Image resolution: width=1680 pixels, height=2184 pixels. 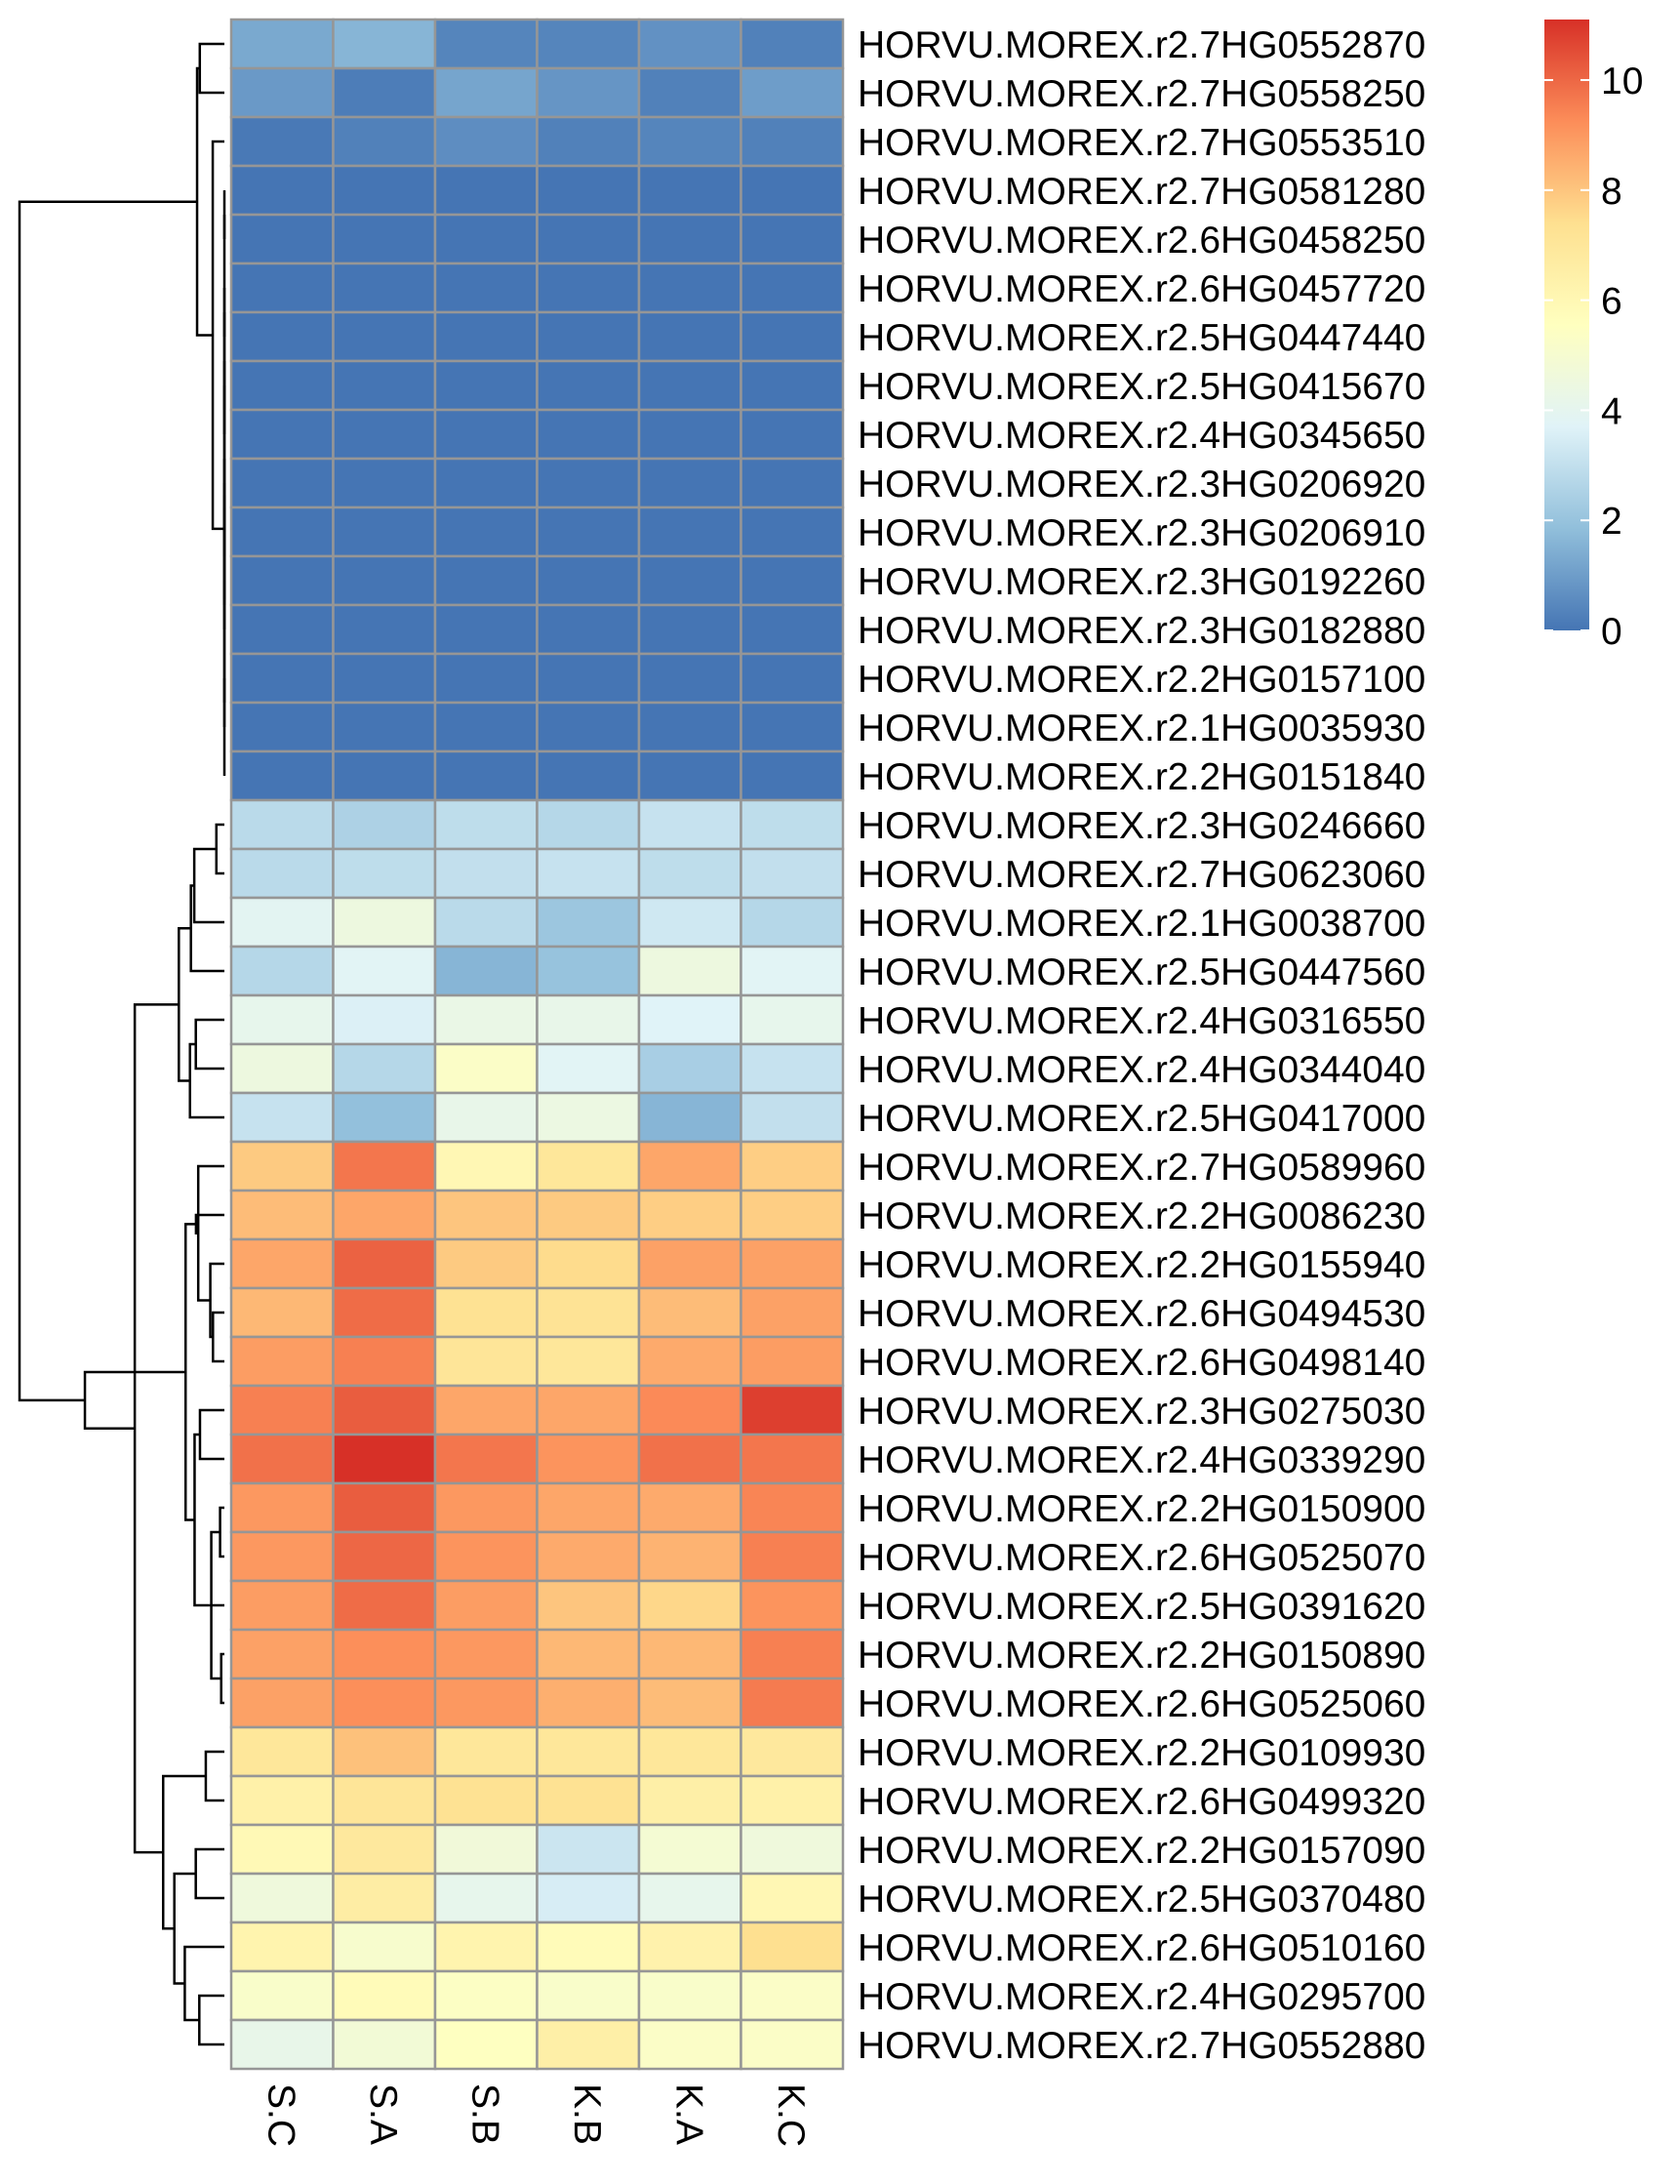 What do you see at coordinates (1141, 1558) in the screenshot?
I see `row-label: HORVU.MOREX.r2.6HG0525070` at bounding box center [1141, 1558].